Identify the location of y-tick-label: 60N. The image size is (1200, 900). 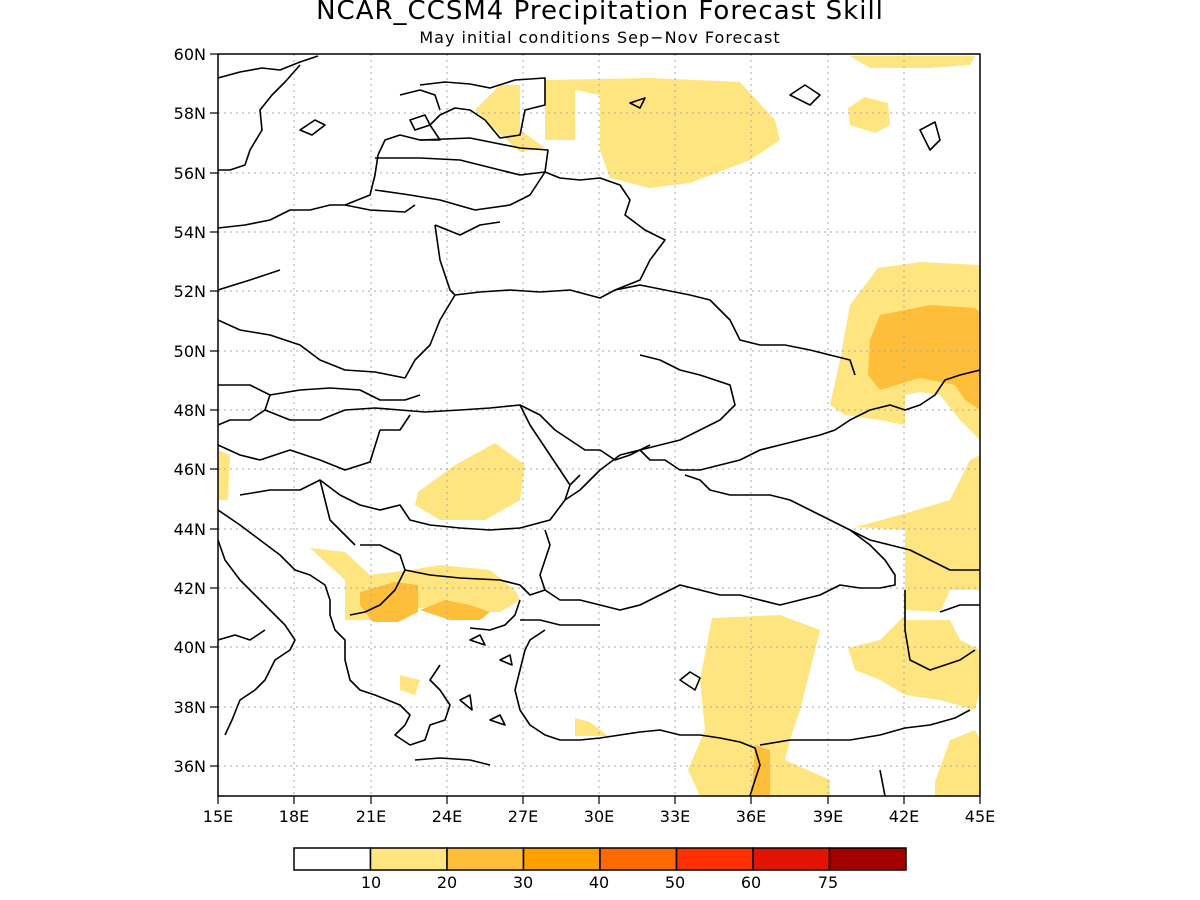
(190, 54).